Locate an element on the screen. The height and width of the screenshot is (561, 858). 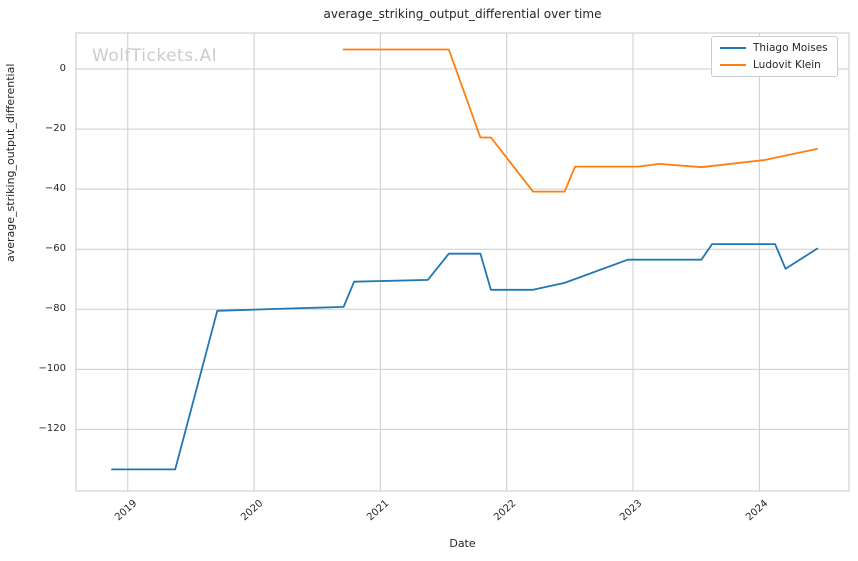
y-tick-label: −80 is located at coordinates (55, 309).